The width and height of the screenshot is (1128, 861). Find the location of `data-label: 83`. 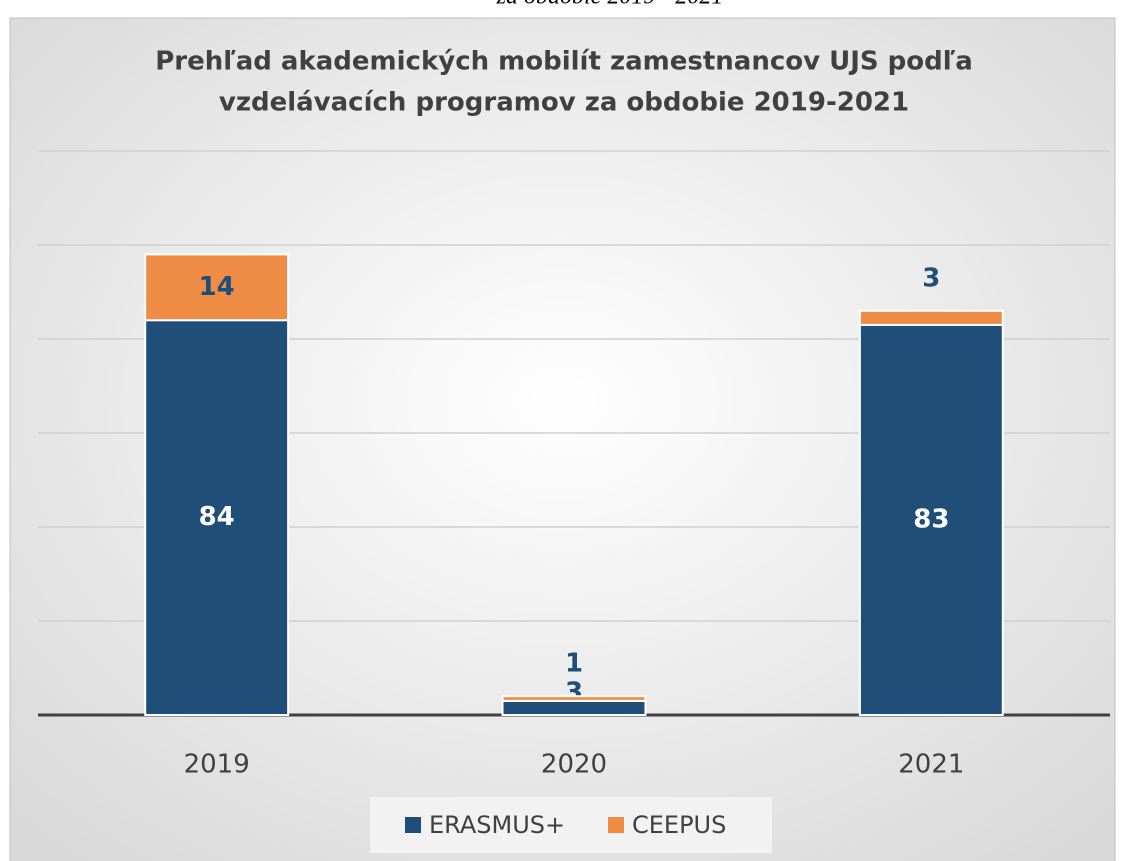

data-label: 83 is located at coordinates (931, 519).